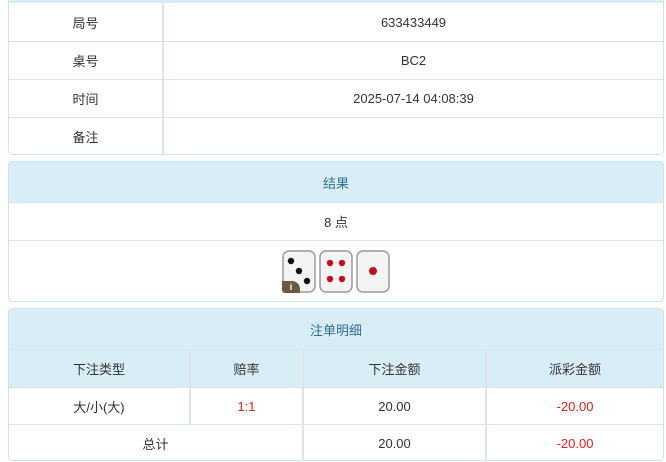 This screenshot has width=666, height=462. Describe the element at coordinates (291, 287) in the screenshot. I see `info-badge-icon: i` at that location.